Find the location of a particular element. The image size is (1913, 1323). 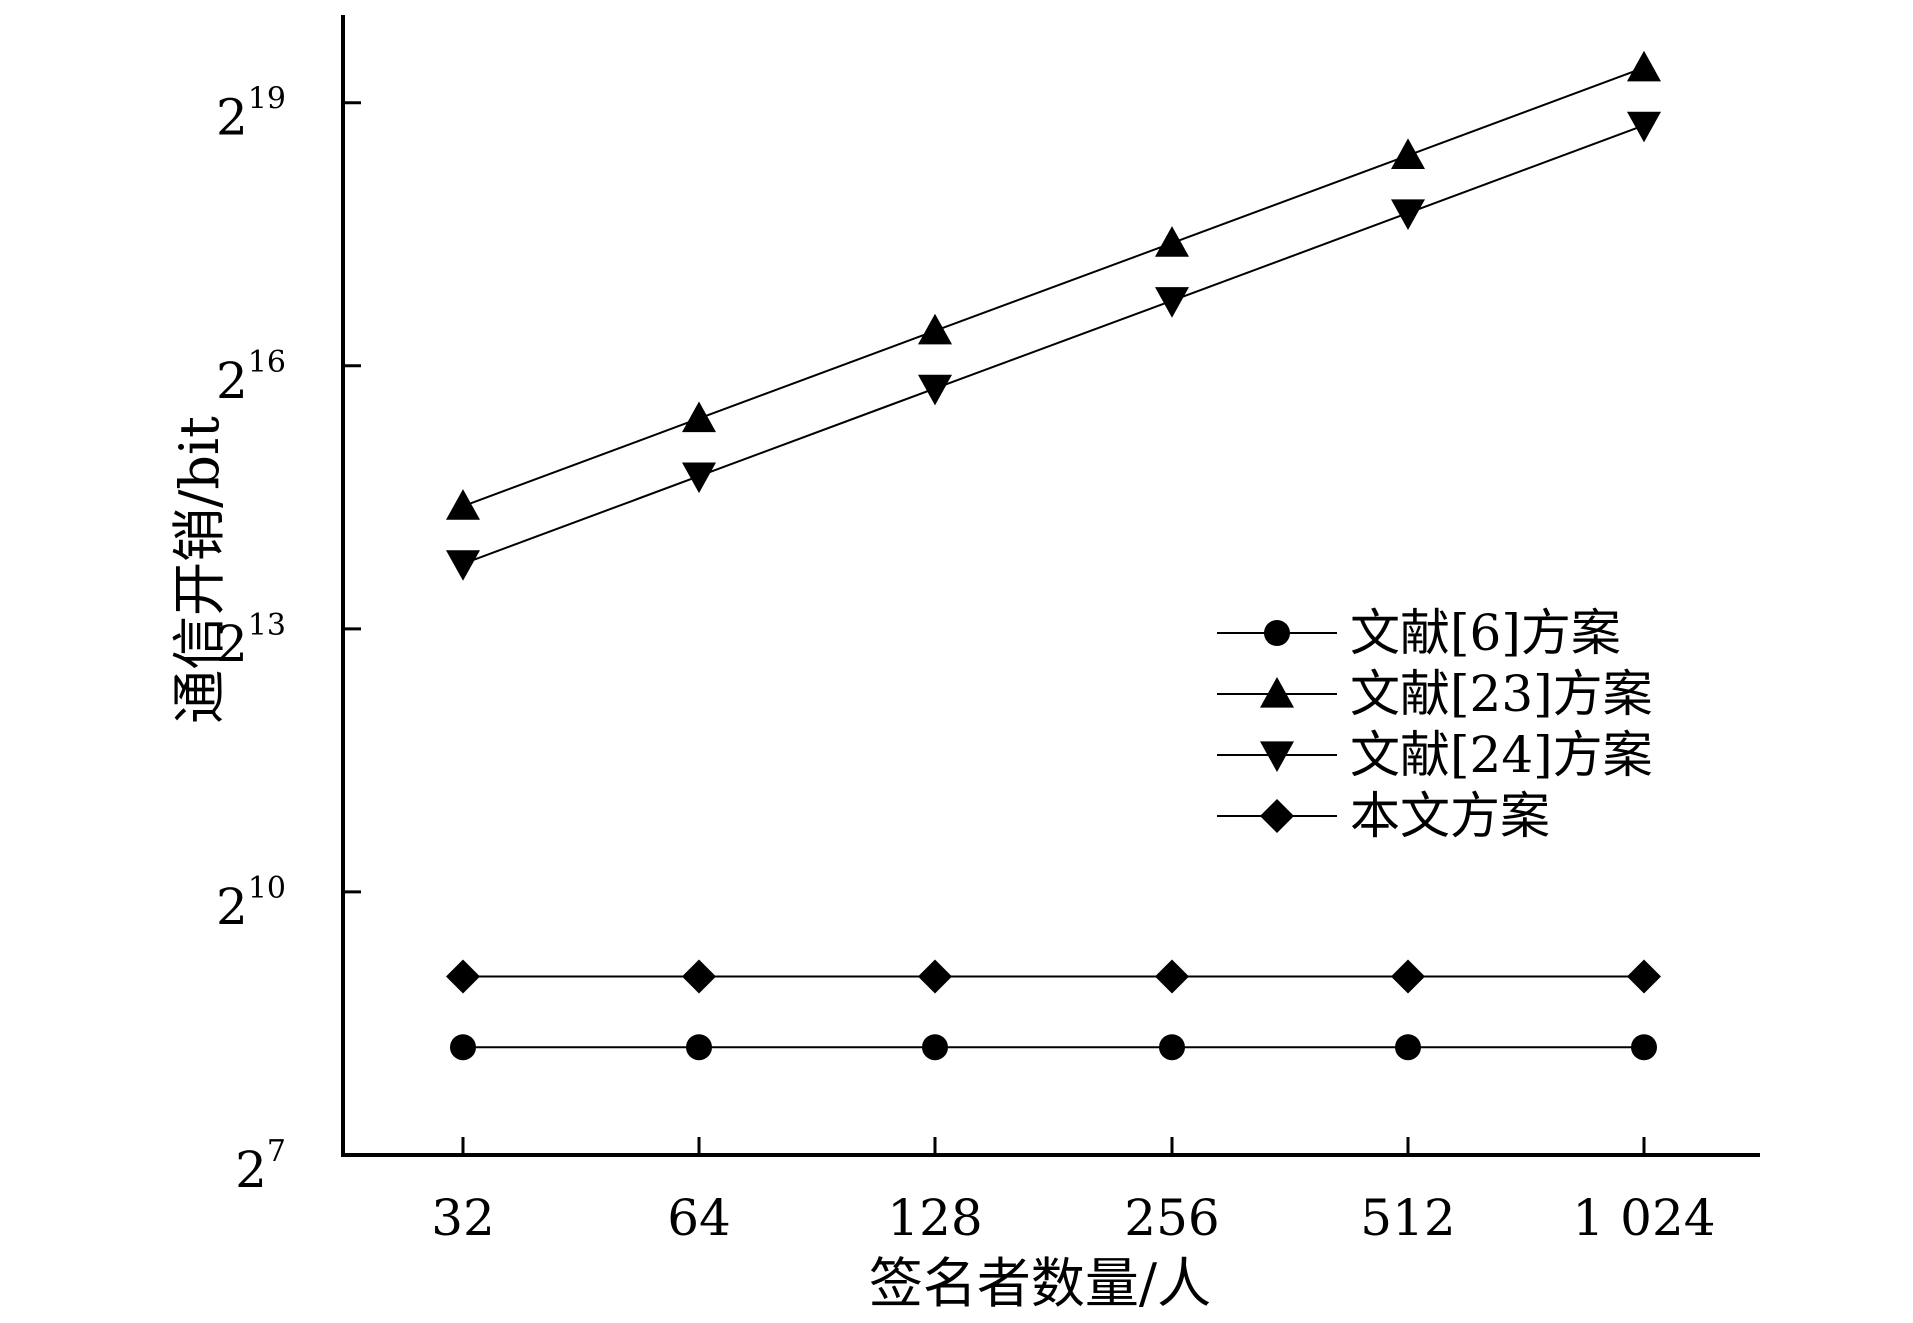

x-tick-label: 1 024 is located at coordinates (1643, 1218).